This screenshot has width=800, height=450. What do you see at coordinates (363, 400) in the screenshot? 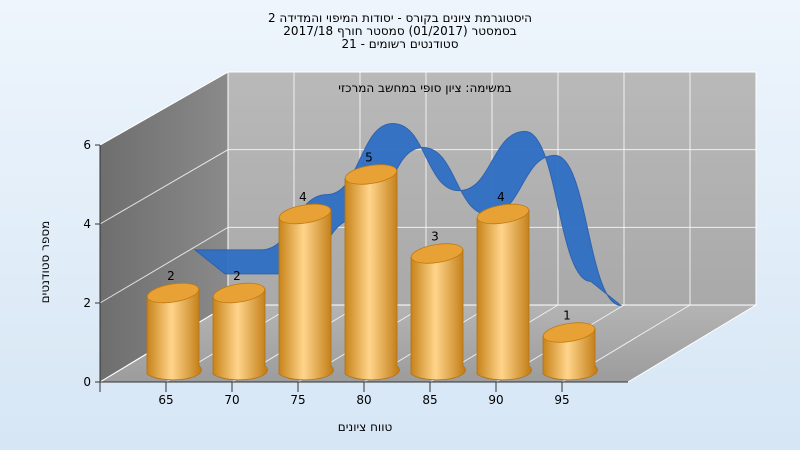
I see `x-tick-label: 80` at bounding box center [363, 400].